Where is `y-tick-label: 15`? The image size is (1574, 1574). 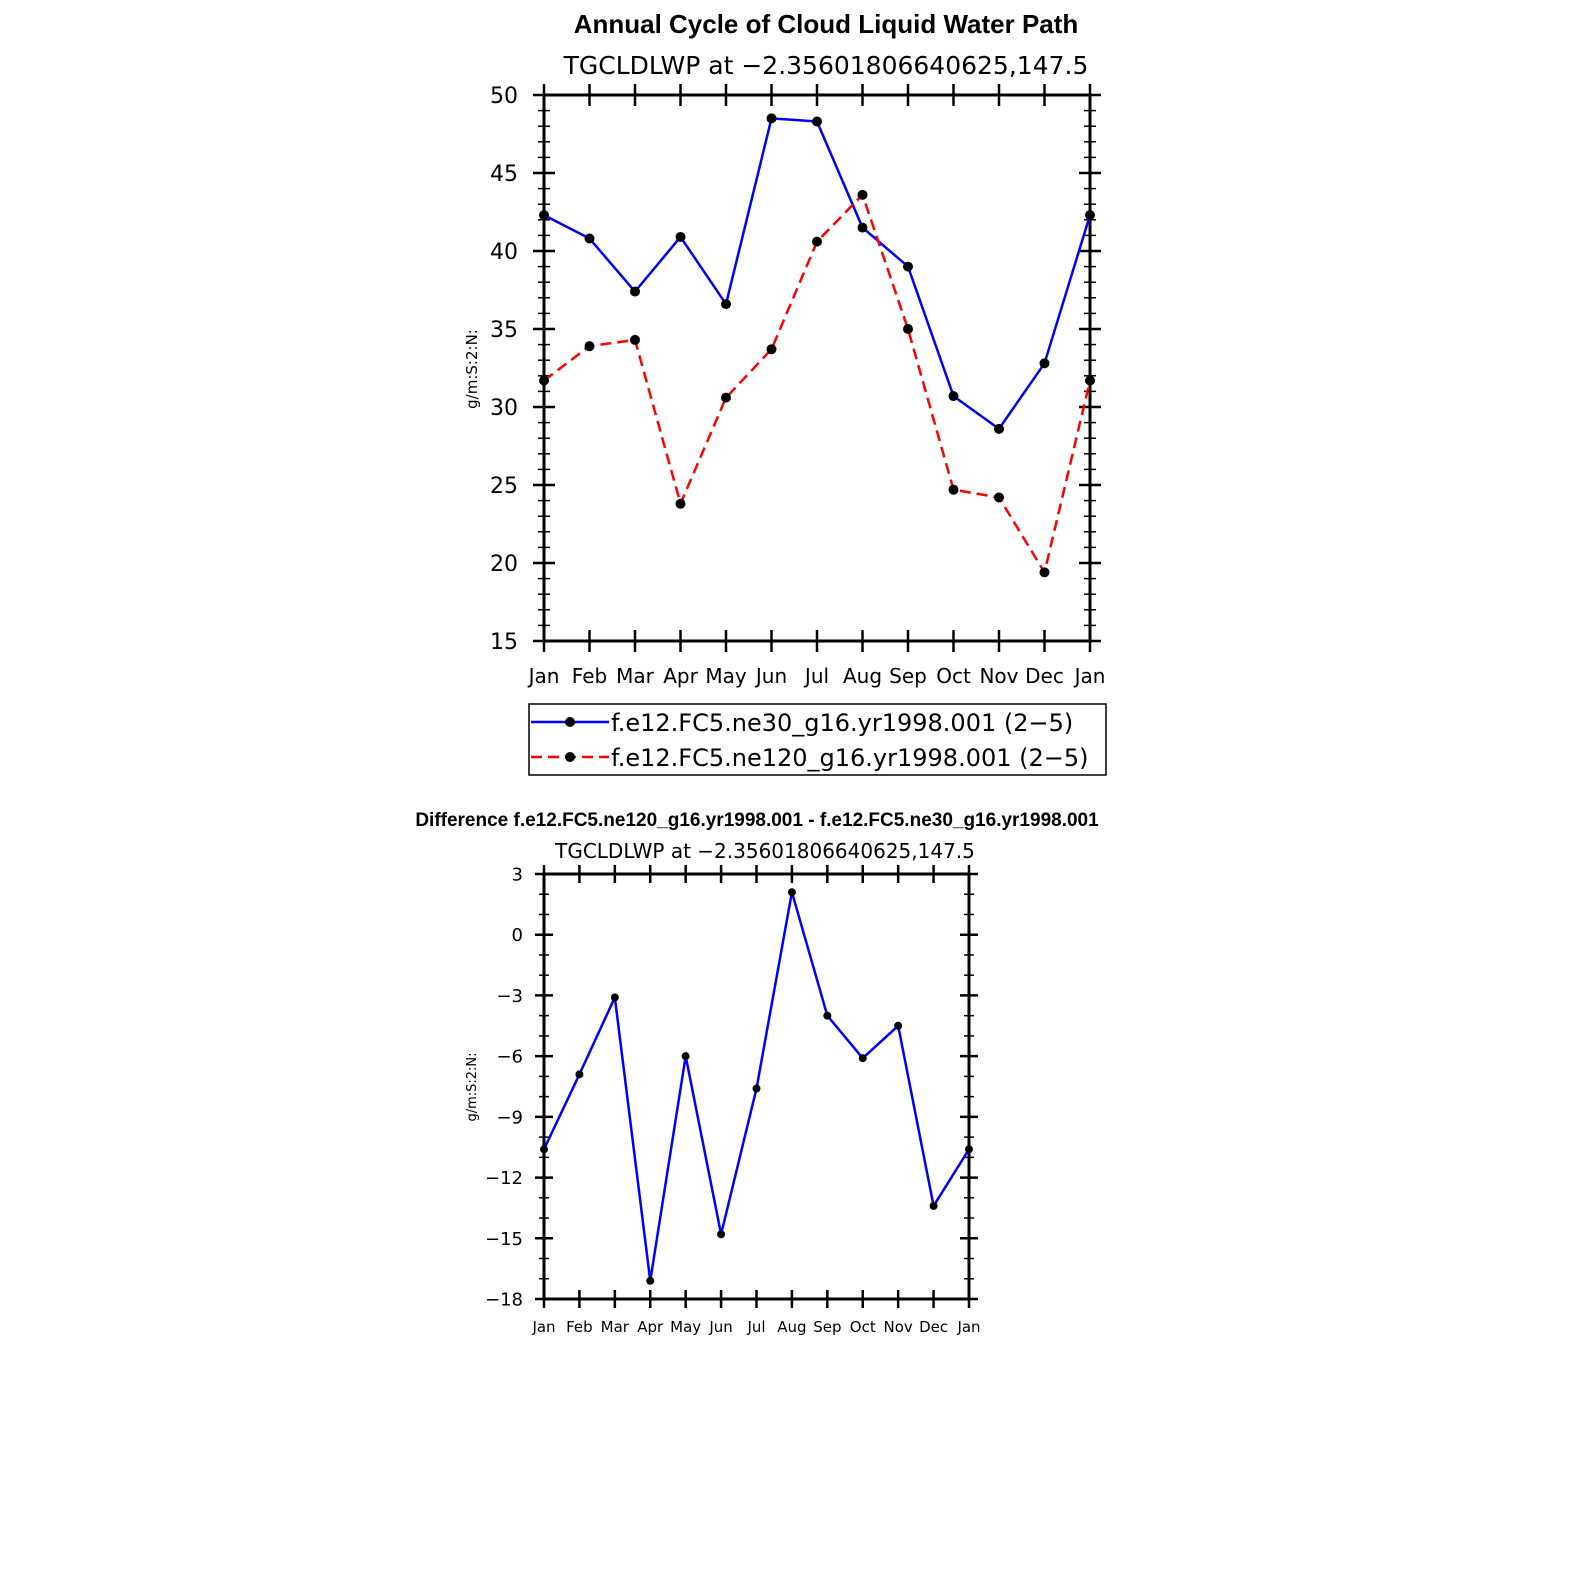 y-tick-label: 15 is located at coordinates (504, 642).